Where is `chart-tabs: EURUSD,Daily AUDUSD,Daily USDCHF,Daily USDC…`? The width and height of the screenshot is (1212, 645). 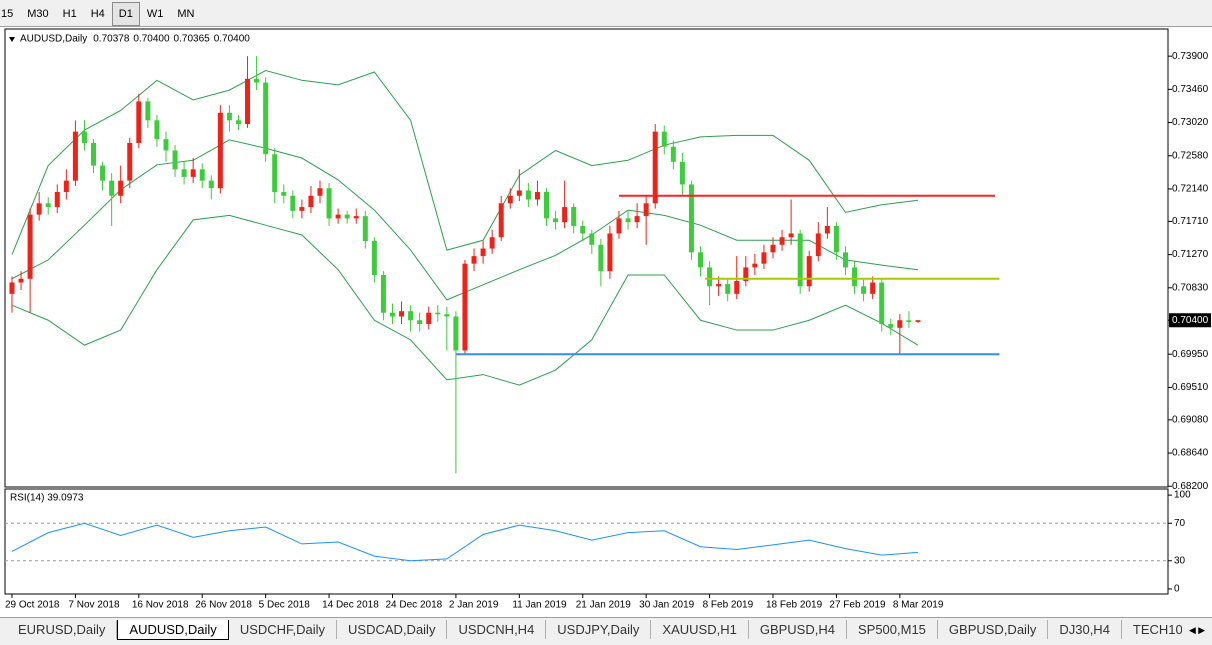
chart-tabs: EURUSD,Daily AUDUSD,Daily USDCHF,Daily USDC… is located at coordinates (606, 631).